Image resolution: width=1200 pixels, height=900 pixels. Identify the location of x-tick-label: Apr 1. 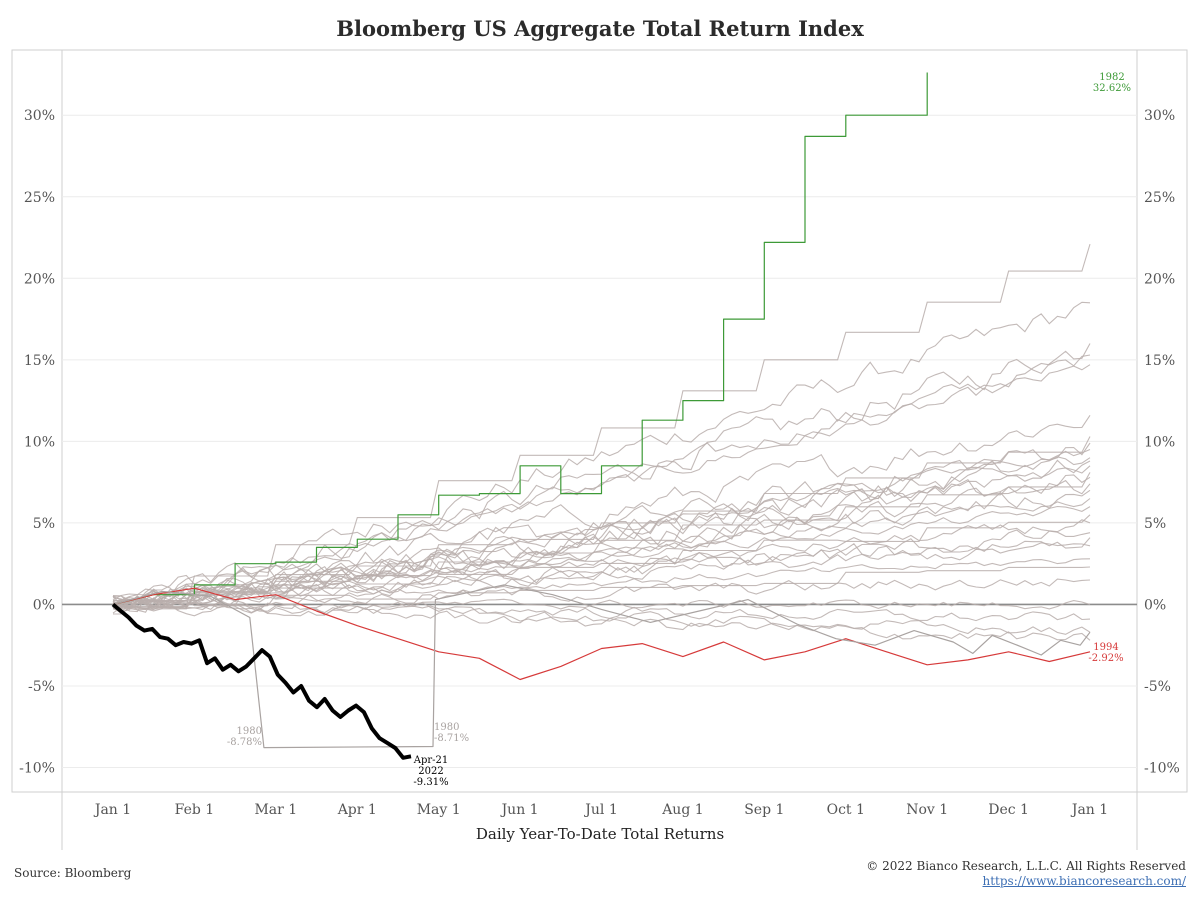
(357, 810).